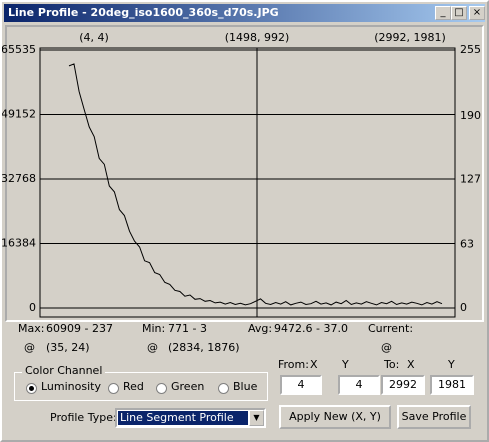 The image size is (489, 442). I want to click on stat-value: 9472.6 - 37.0, so click(311, 328).